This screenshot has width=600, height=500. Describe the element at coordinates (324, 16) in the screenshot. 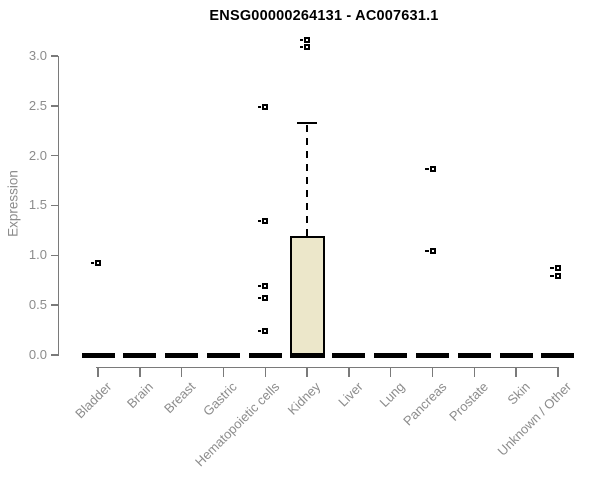

I see `chart-title: ENSG00000264131 - AC007631.1` at that location.